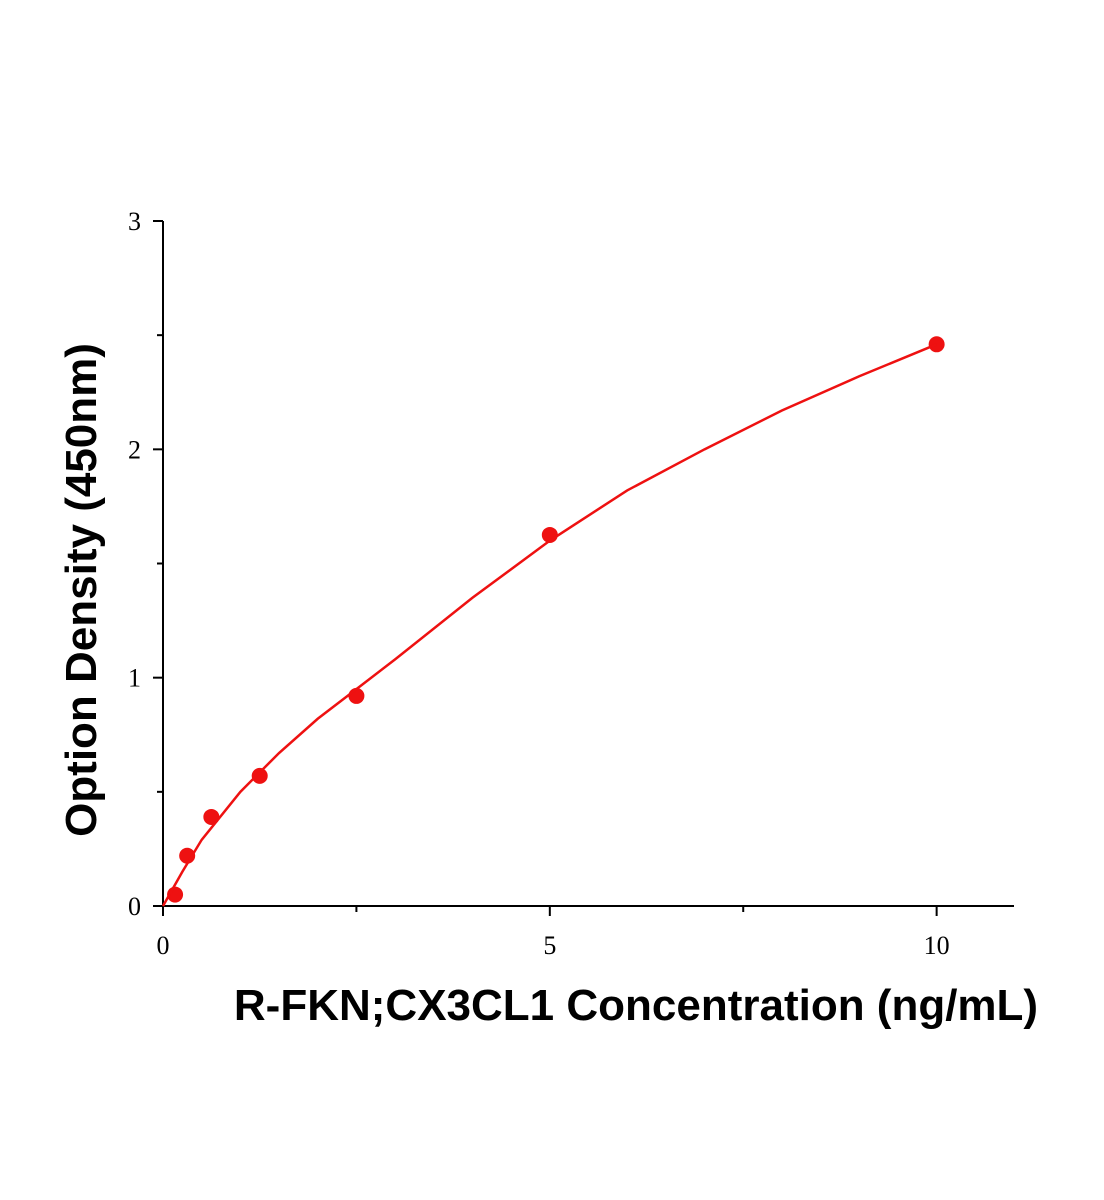 The image size is (1104, 1200). I want to click on y-tick-label: 3, so click(134, 221).